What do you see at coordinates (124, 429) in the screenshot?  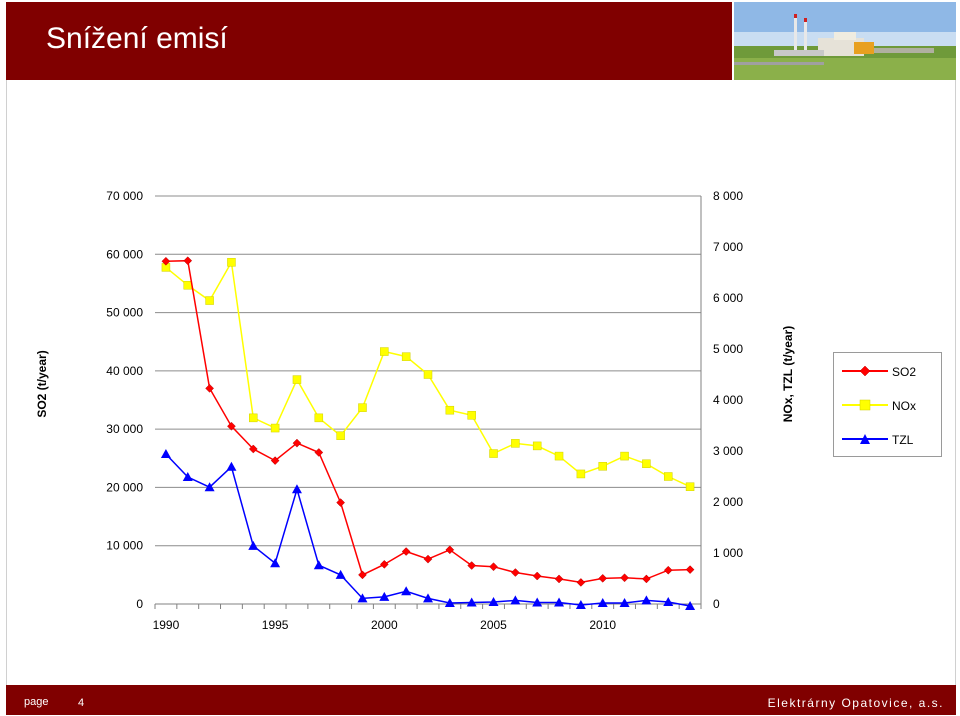 I see `left-tick-label: 30 000` at bounding box center [124, 429].